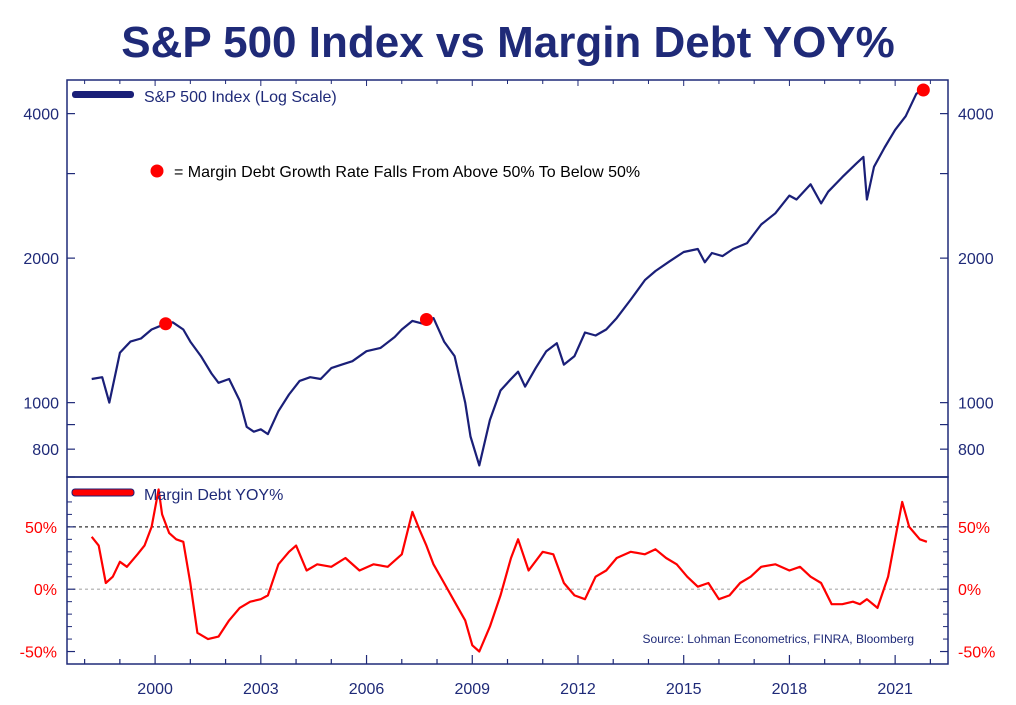  What do you see at coordinates (976, 115) in the screenshot?
I see `sp500-y-tick-label-right: 4000` at bounding box center [976, 115].